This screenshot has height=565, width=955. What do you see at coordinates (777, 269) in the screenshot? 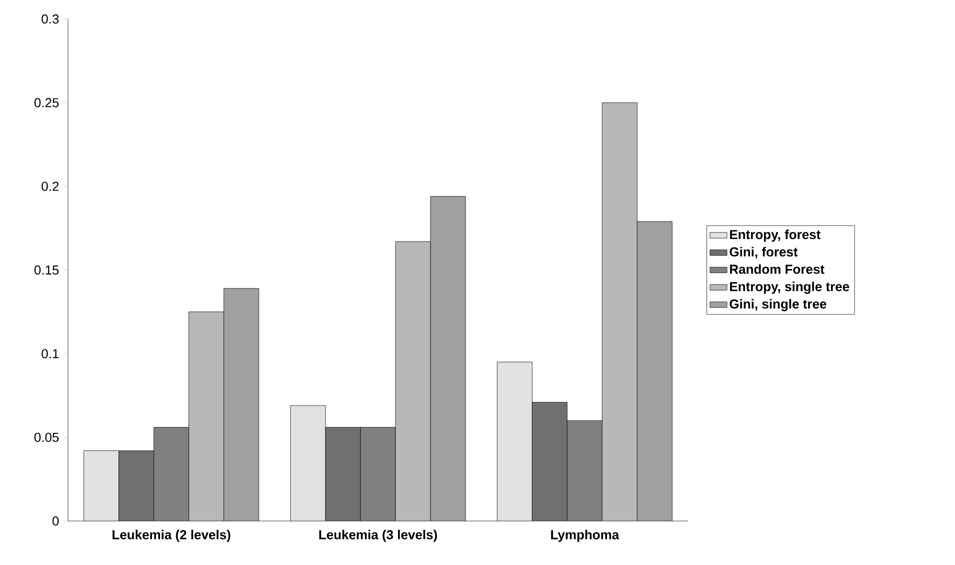
I see `legend-label: Random Forest` at bounding box center [777, 269].